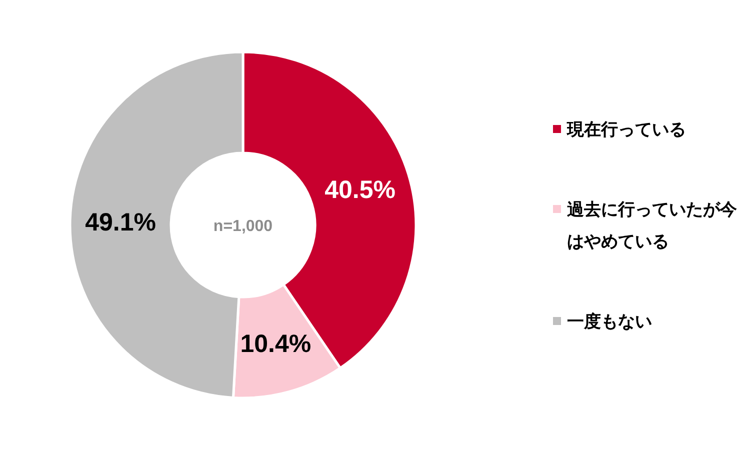 The height and width of the screenshot is (450, 754). Describe the element at coordinates (120, 222) in the screenshot. I see `data-label: 49.1%` at that location.